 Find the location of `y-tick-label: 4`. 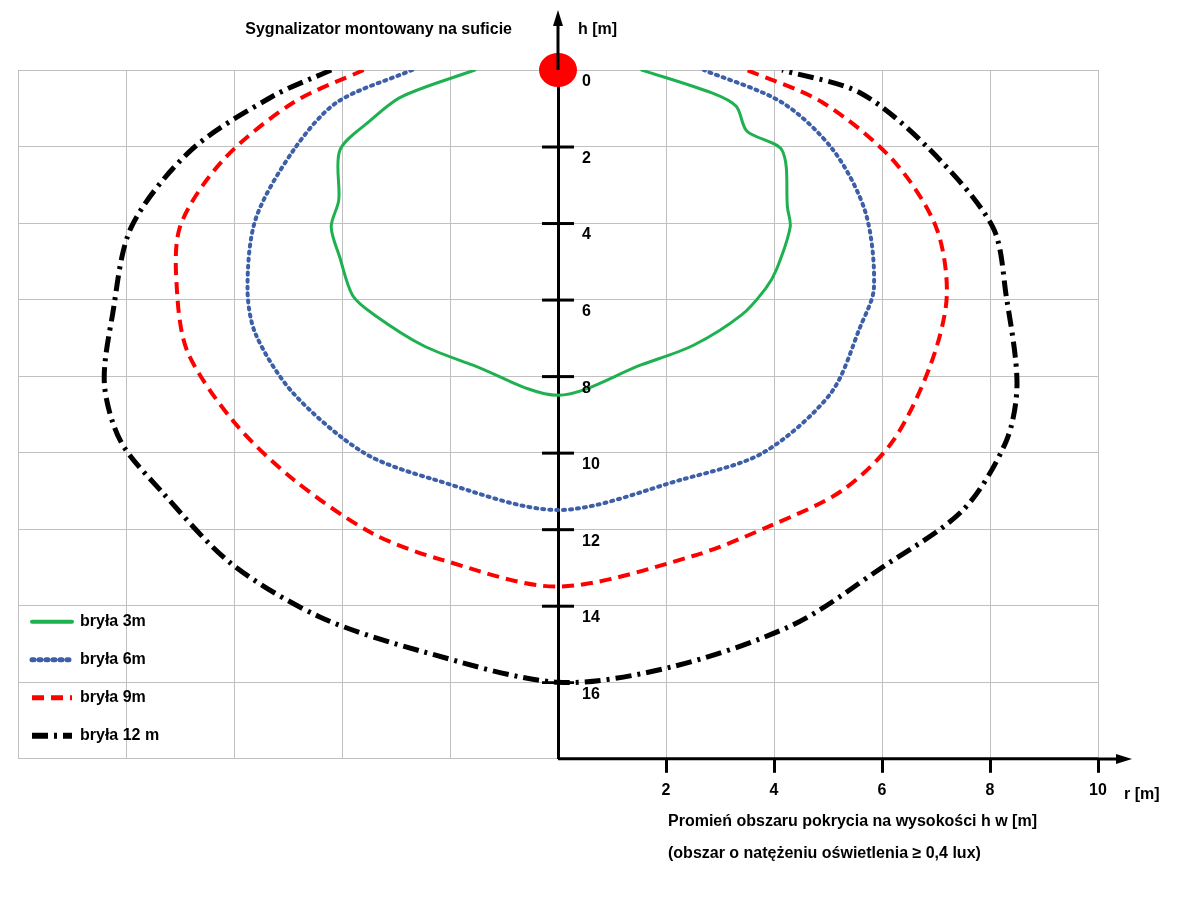

y-tick-label: 4 is located at coordinates (586, 234).